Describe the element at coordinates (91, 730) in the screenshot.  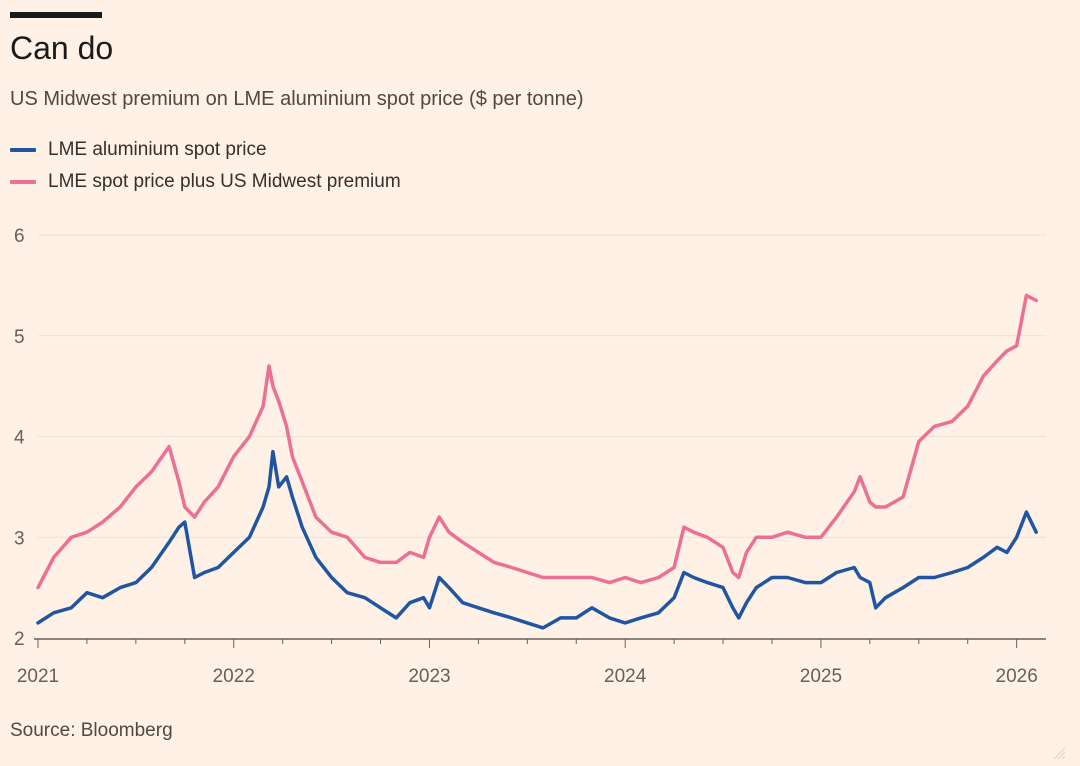
I see `source-note: Source: Bloomberg` at that location.